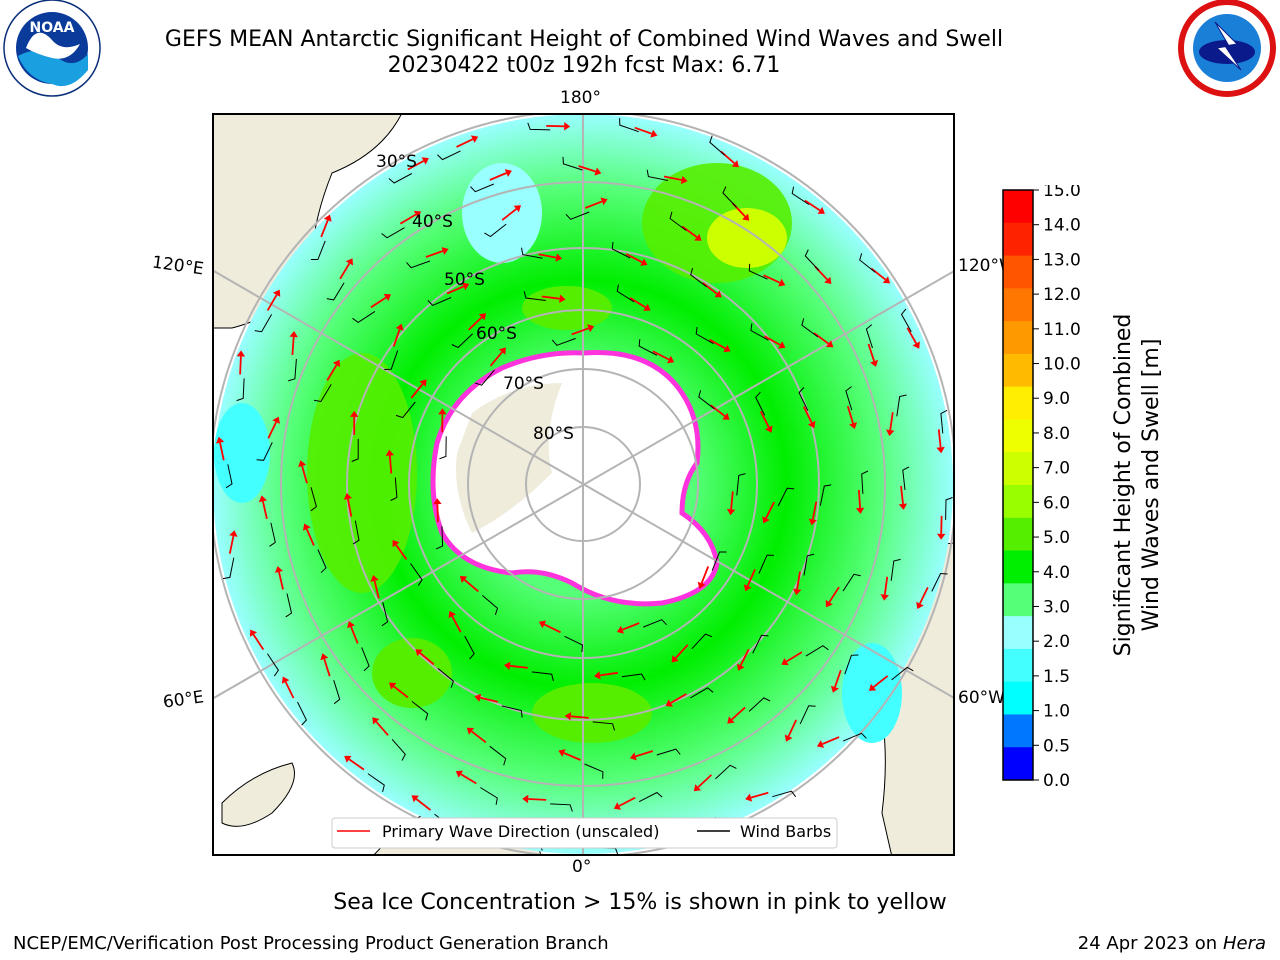 Image resolution: width=1280 pixels, height=960 pixels. What do you see at coordinates (1056, 677) in the screenshot?
I see `colorbar-tick-label: 1.5` at bounding box center [1056, 677].